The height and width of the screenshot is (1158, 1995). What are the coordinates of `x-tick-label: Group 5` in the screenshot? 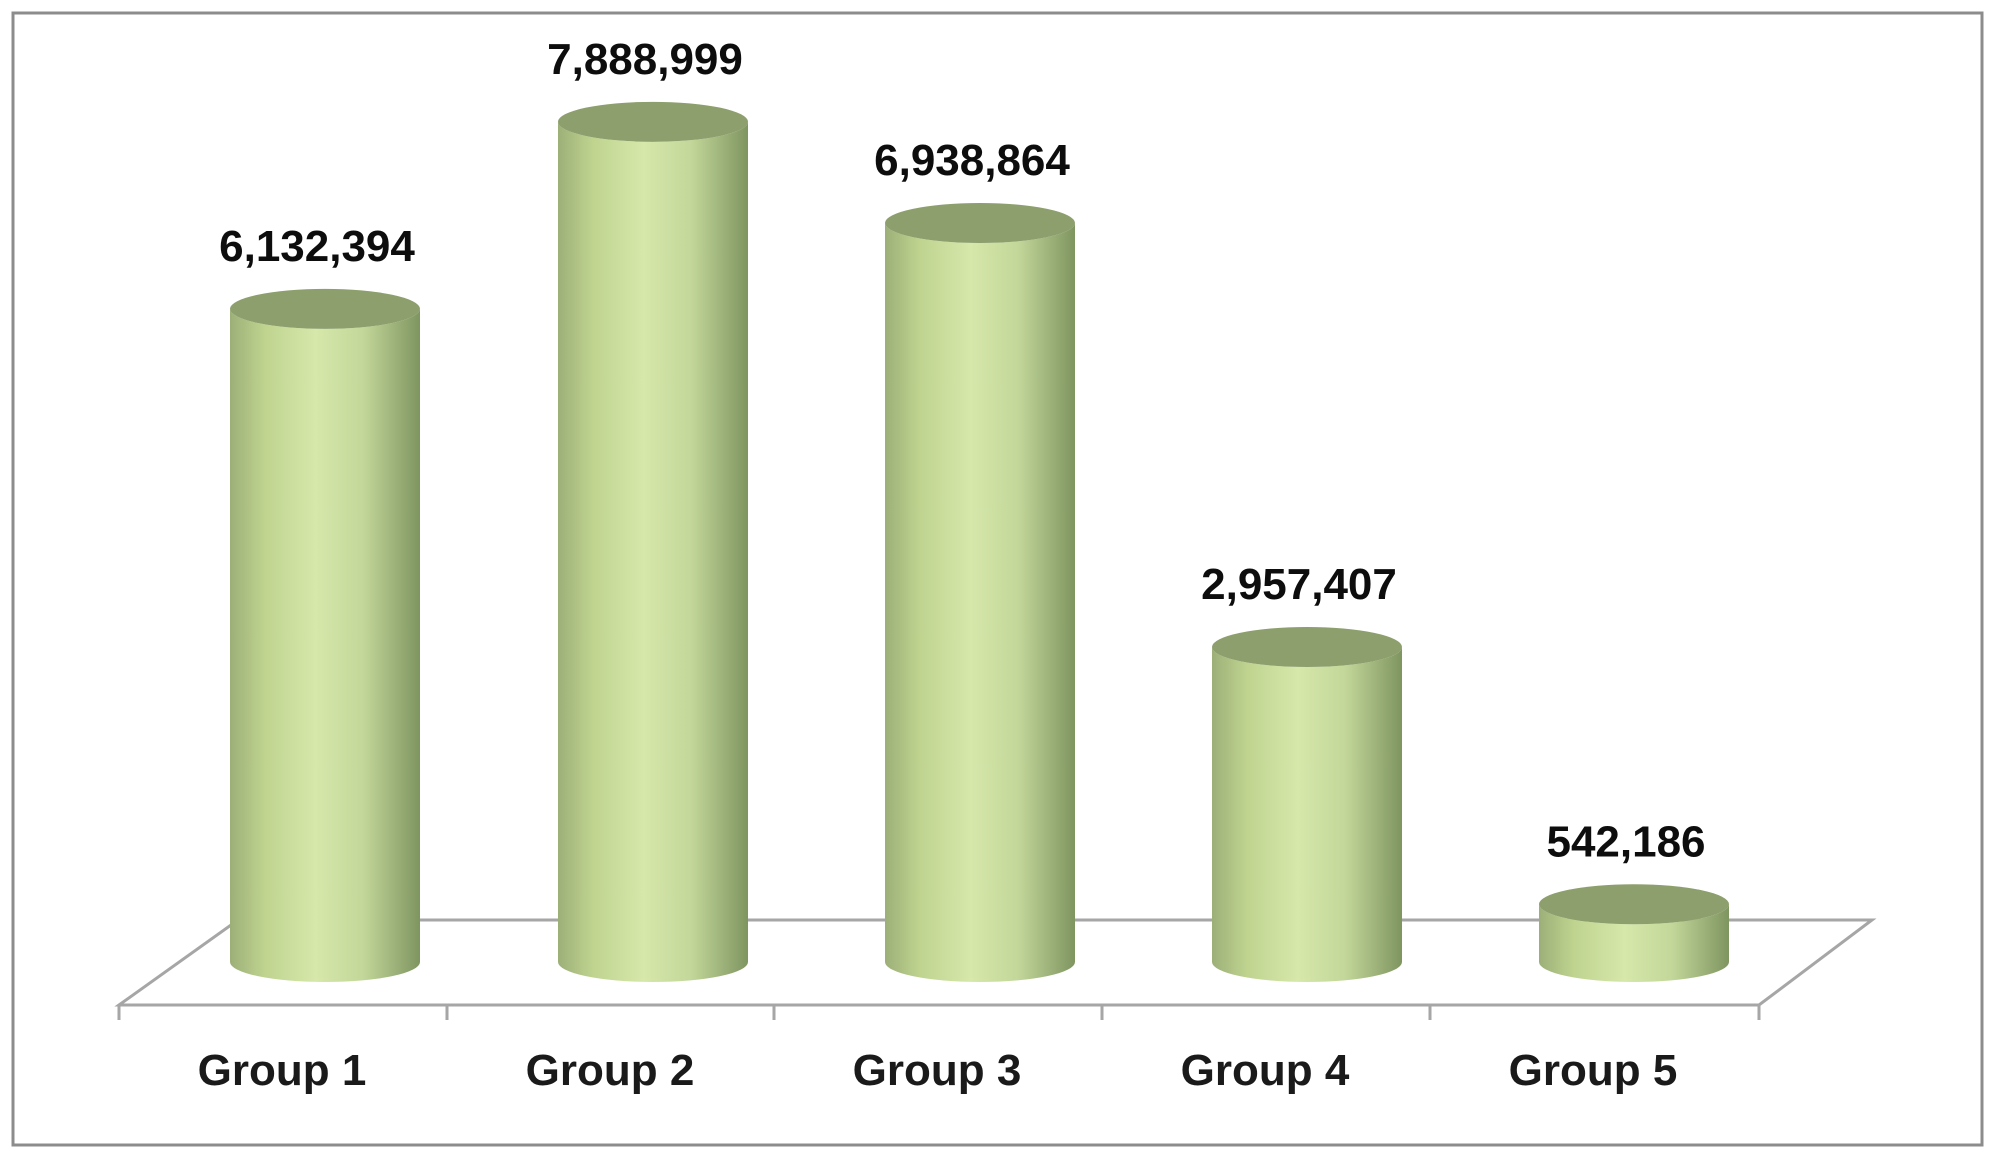 It's located at (1593, 1070).